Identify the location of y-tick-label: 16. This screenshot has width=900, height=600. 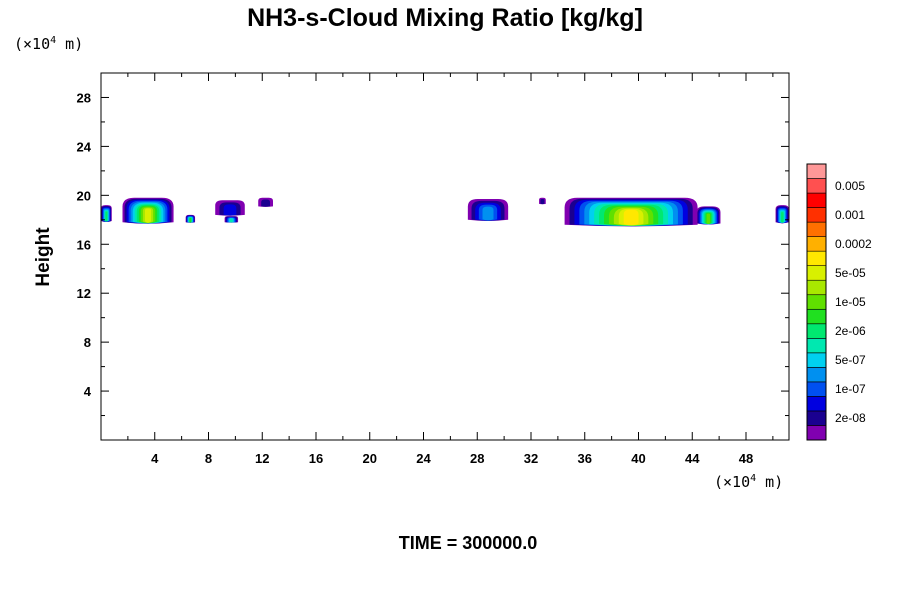
(84, 244).